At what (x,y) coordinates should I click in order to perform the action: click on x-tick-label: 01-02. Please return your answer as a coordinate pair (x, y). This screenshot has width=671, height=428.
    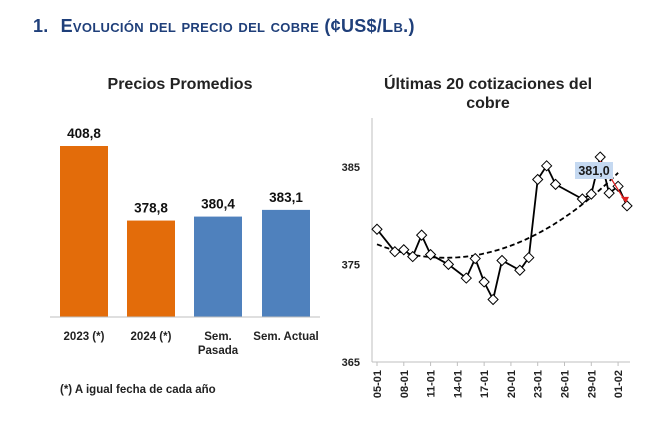
    Looking at the image, I should click on (619, 384).